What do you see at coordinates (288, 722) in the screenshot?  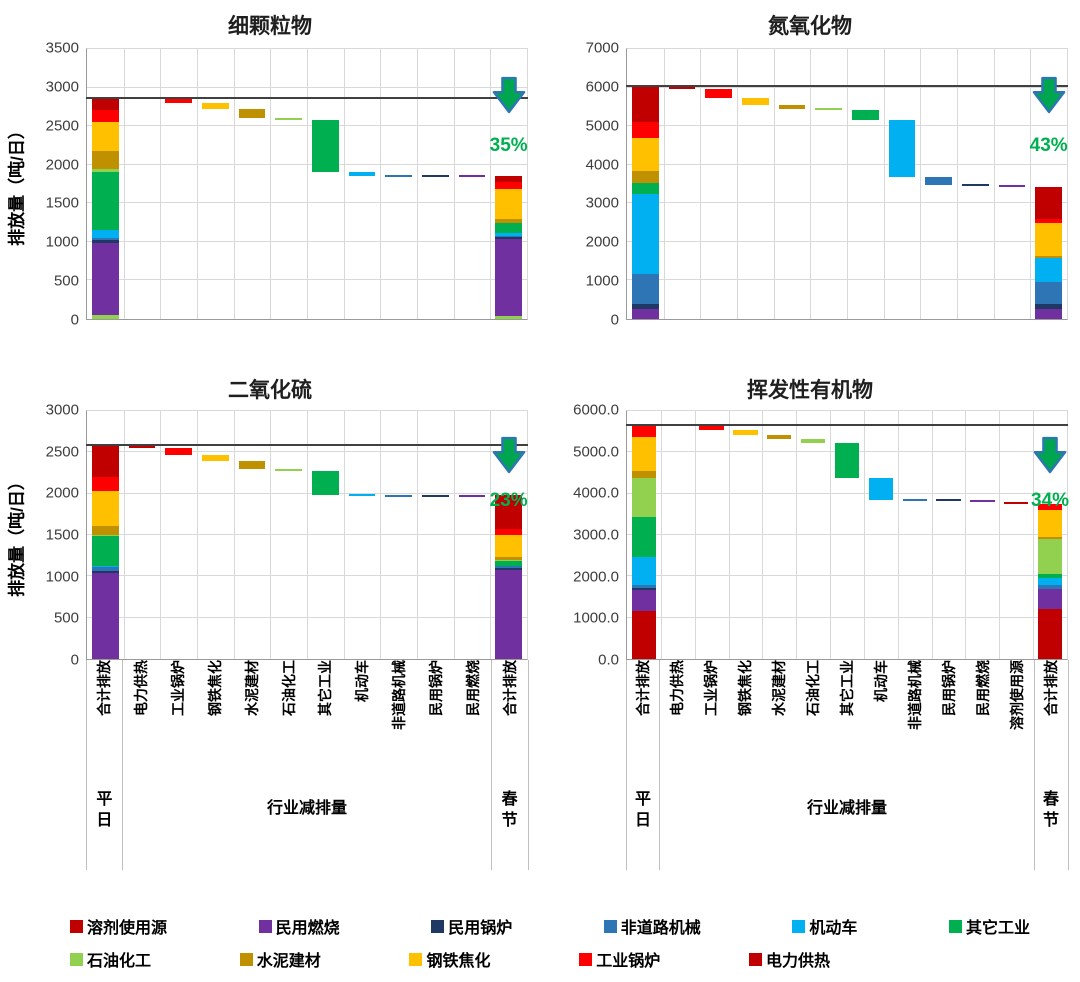 I see `x-tick-label-cell: 石油化工` at bounding box center [288, 722].